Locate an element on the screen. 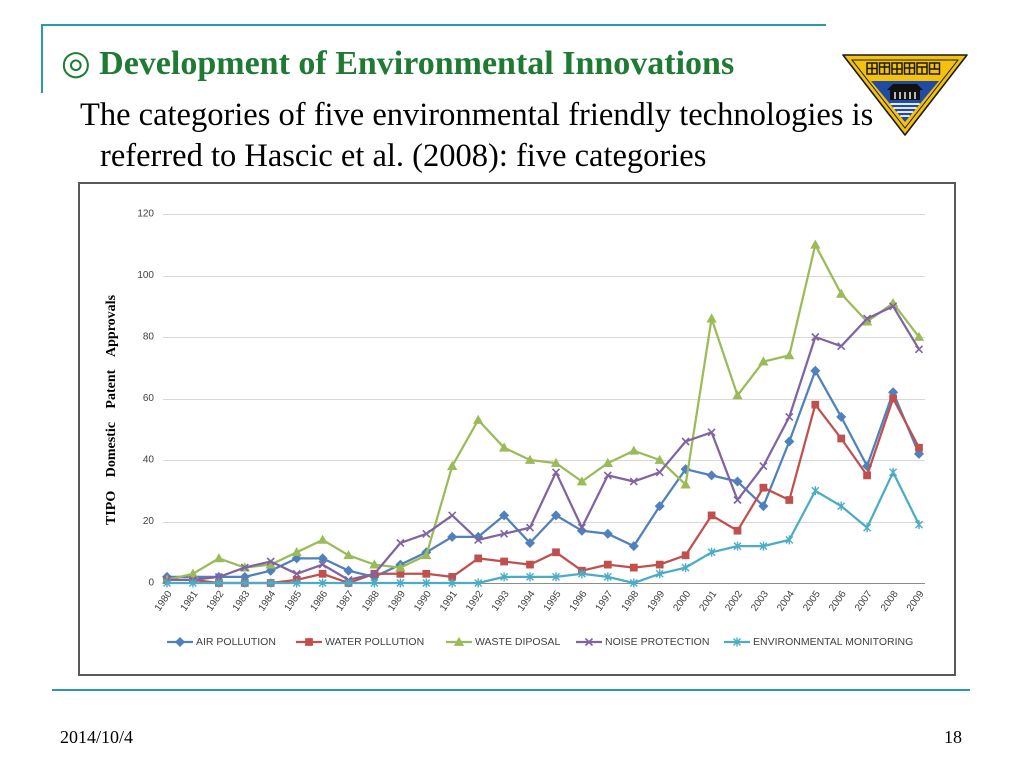 The image size is (1024, 768). series-environmental-monitoring is located at coordinates (543, 527).